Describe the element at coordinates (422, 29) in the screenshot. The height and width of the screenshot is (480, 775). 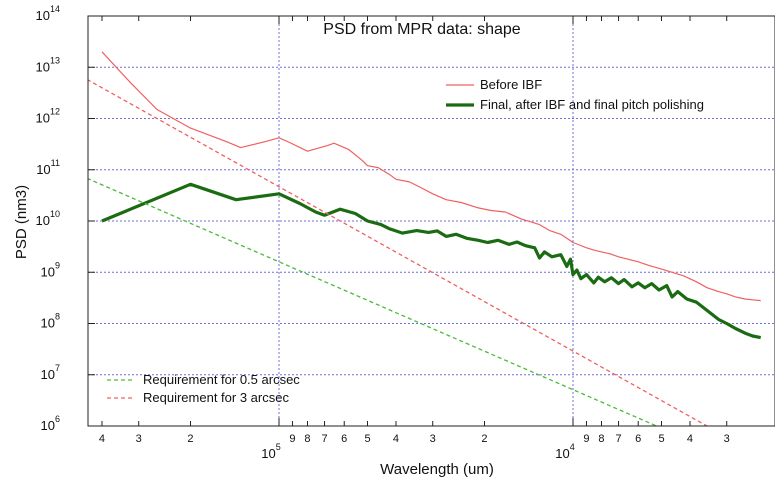
I see `chart-title: PSD from MPR data: shape` at that location.